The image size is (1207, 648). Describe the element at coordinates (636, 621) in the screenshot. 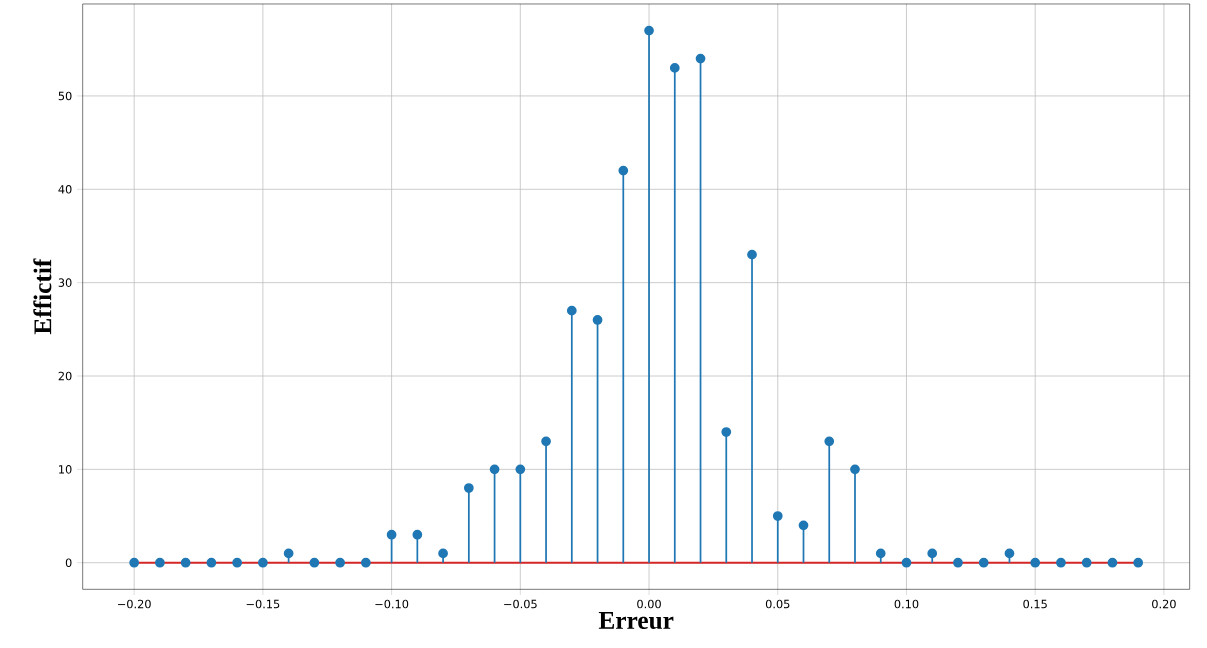

I see `x-axis-title: Erreur` at that location.